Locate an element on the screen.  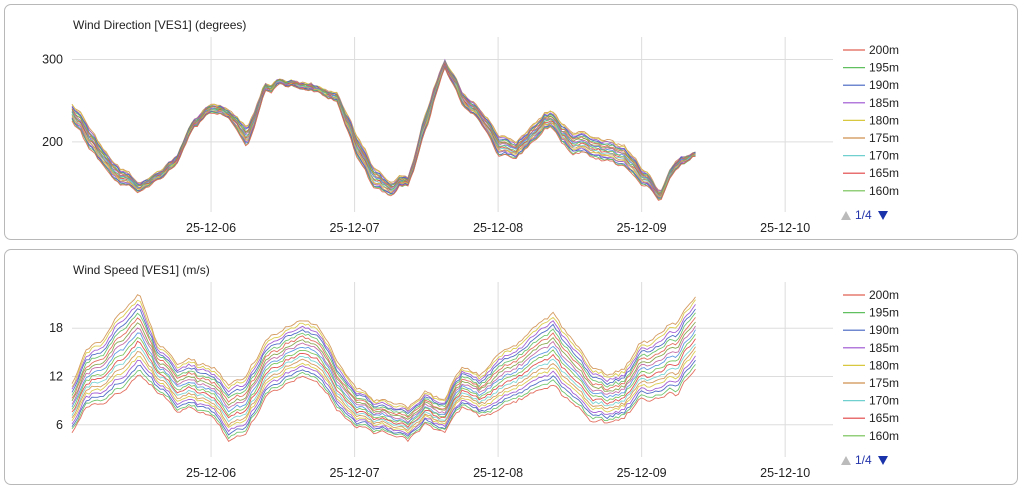
chart-title: Wind Direction [VES1] (degrees) is located at coordinates (159, 25).